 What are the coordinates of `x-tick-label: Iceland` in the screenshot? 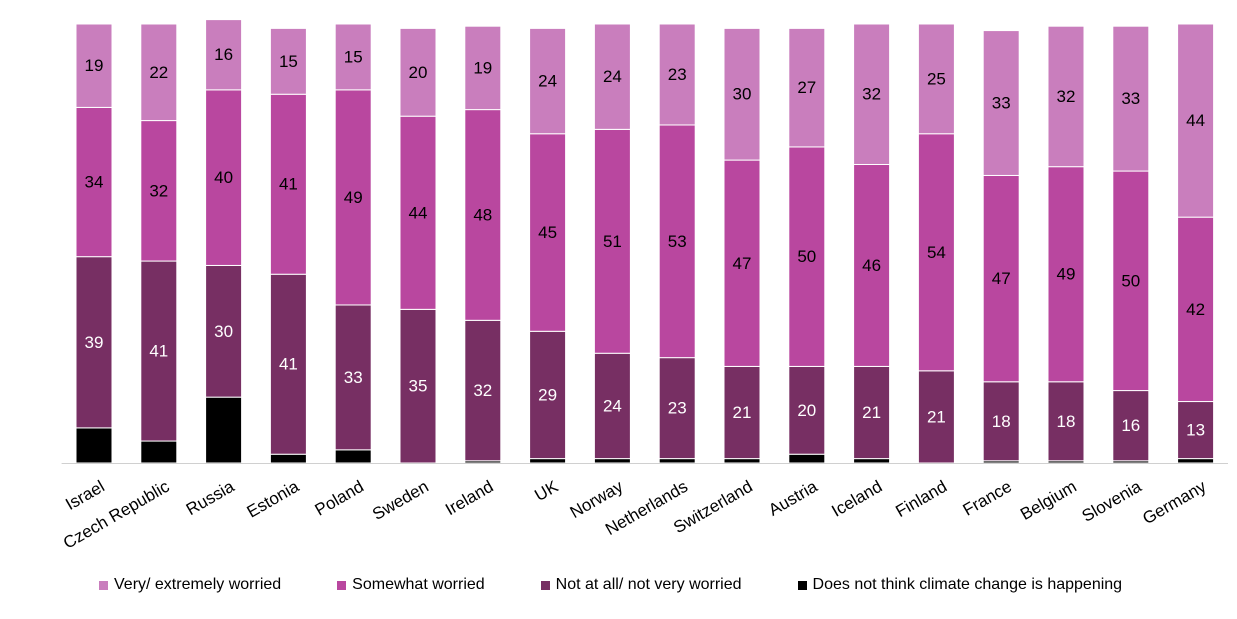 It's located at (856, 499).